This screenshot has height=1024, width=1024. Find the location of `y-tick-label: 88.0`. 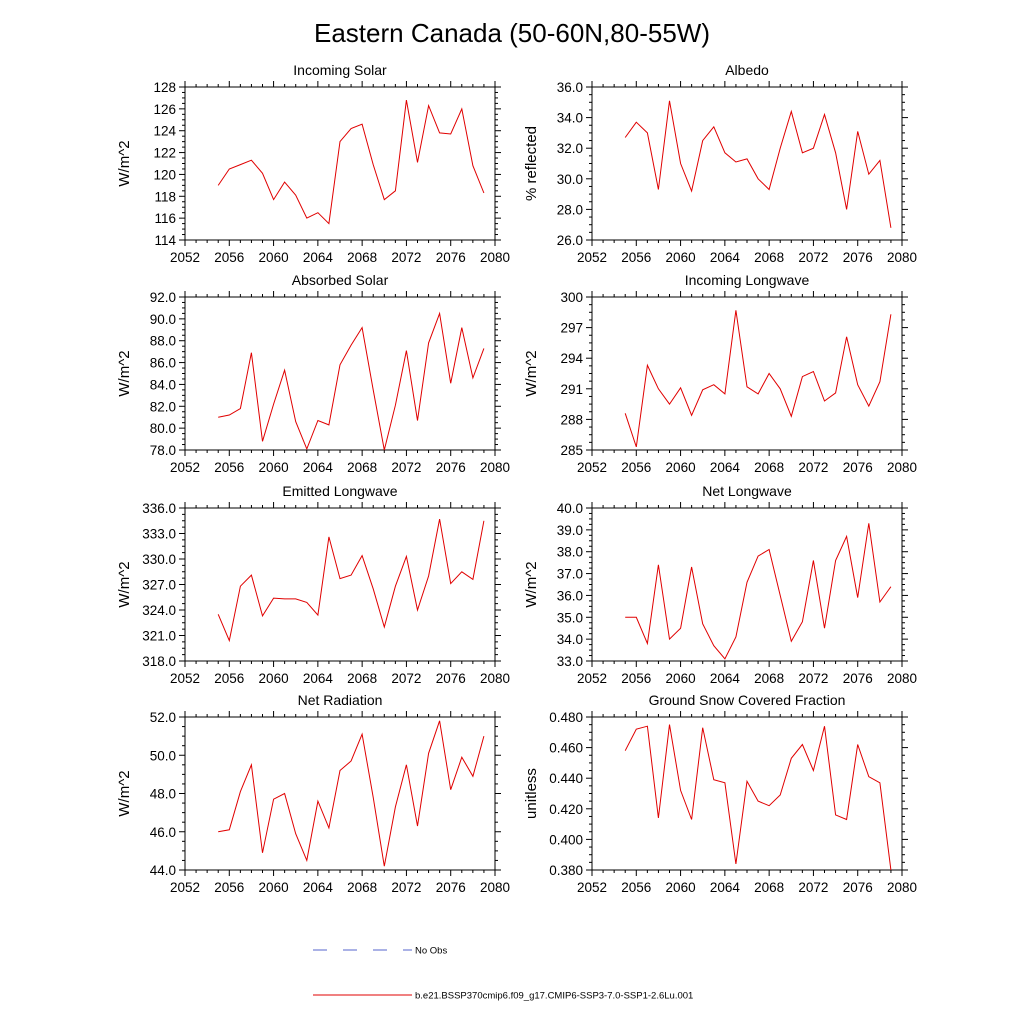

y-tick-label: 88.0 is located at coordinates (163, 341).